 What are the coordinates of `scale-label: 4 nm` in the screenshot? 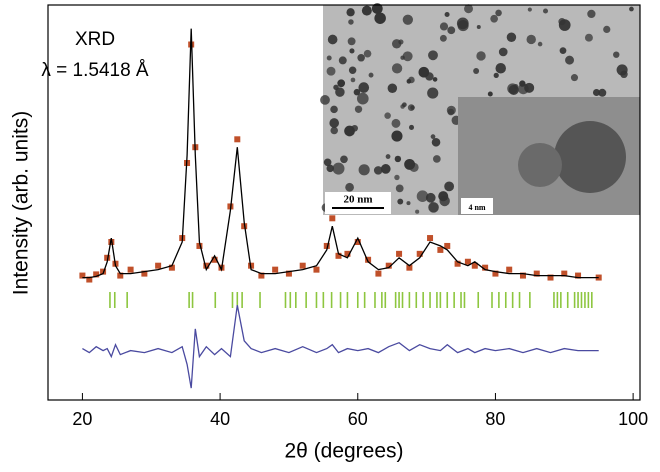 It's located at (476, 207).